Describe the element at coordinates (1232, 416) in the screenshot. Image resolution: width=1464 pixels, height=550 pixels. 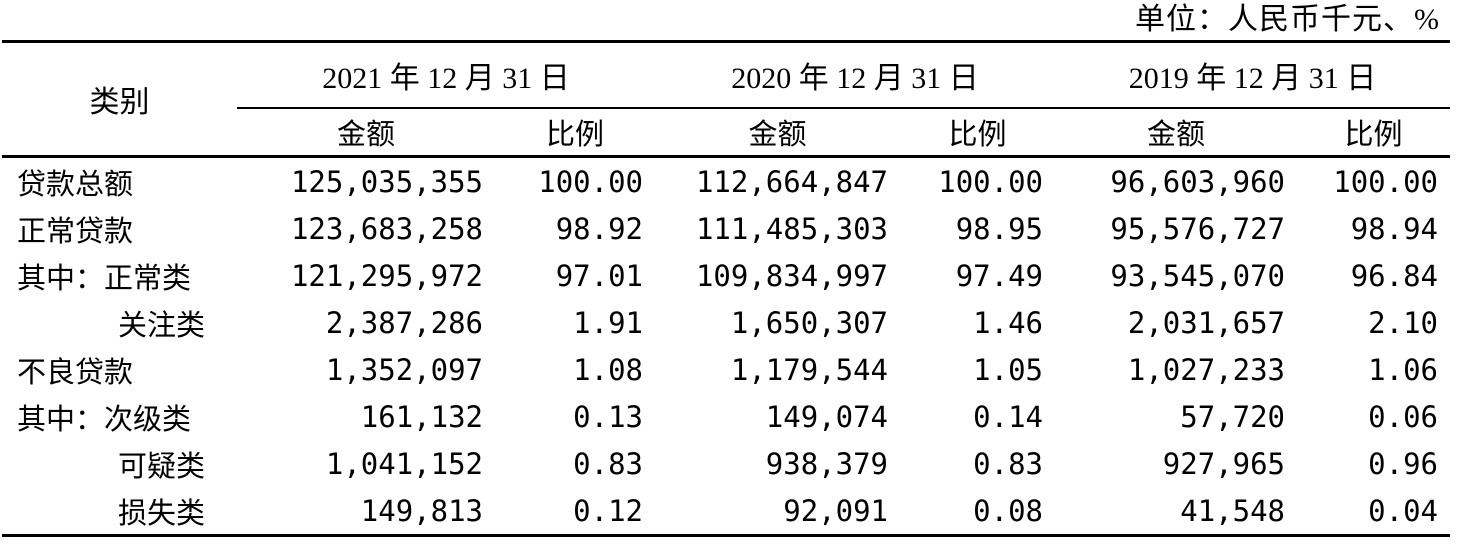
I see `amount-cell: 57,720` at that location.